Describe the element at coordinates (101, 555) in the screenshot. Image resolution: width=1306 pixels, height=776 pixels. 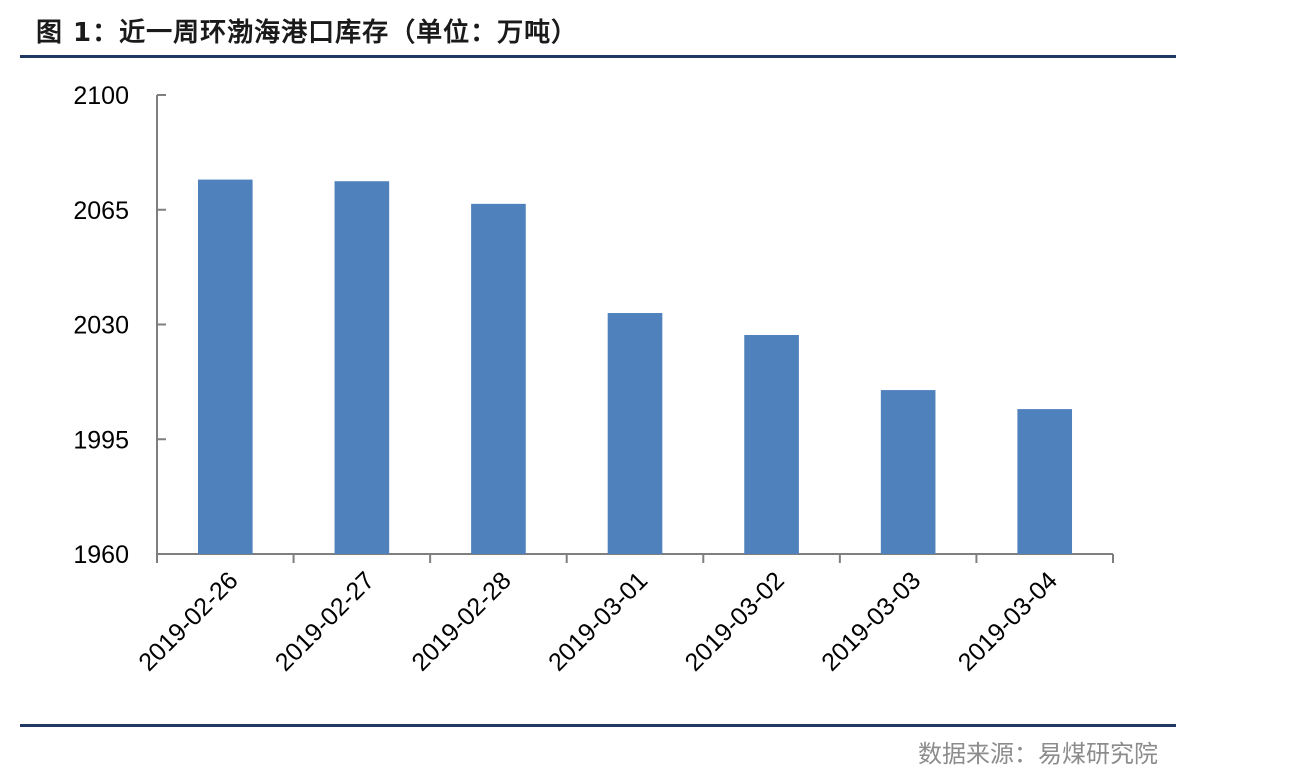
I see `y-tick-label: 1960` at that location.